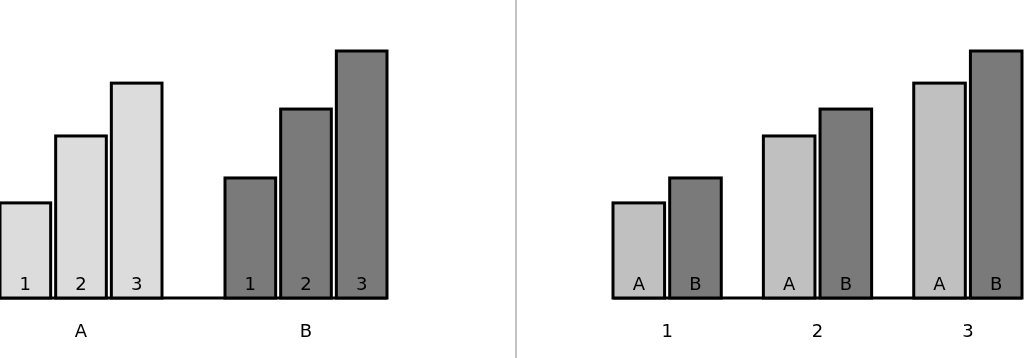 Image resolution: width=1024 pixels, height=358 pixels. Describe the element at coordinates (695, 283) in the screenshot. I see `series-label: B` at that location.